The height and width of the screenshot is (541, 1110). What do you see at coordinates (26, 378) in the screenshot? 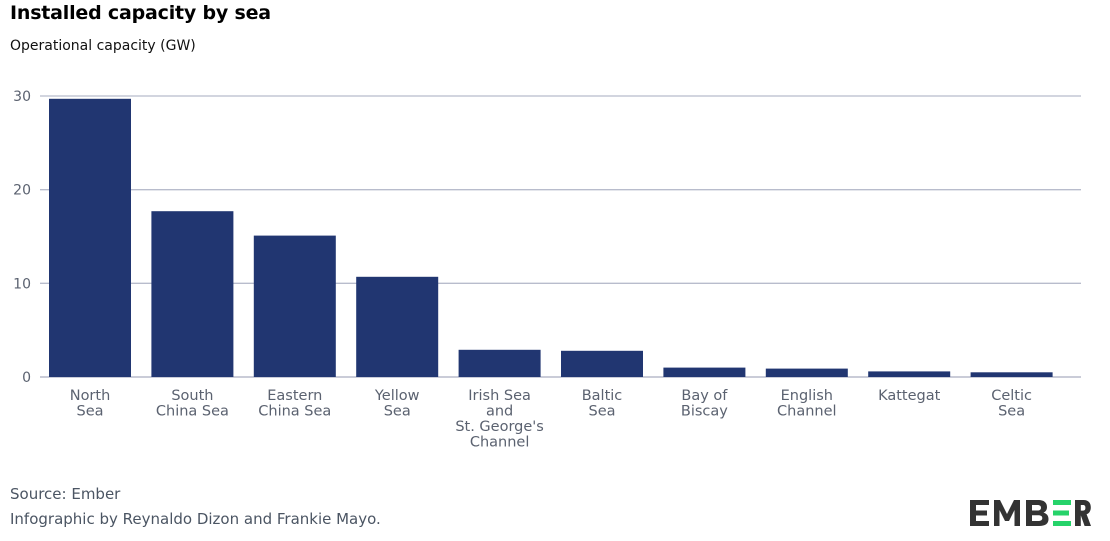
I see `y-tick-label: 0` at bounding box center [26, 378].